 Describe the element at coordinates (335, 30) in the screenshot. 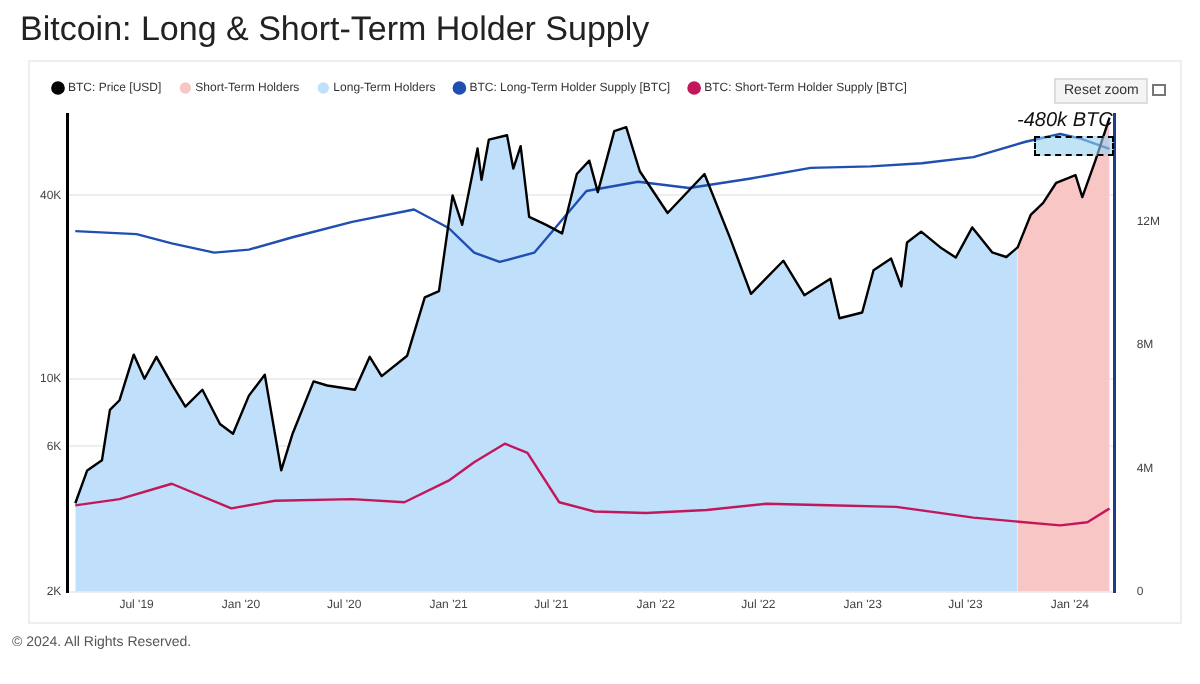

I see `chart-title: Bitcoin: Long & Short-Term Holder Supply` at that location.